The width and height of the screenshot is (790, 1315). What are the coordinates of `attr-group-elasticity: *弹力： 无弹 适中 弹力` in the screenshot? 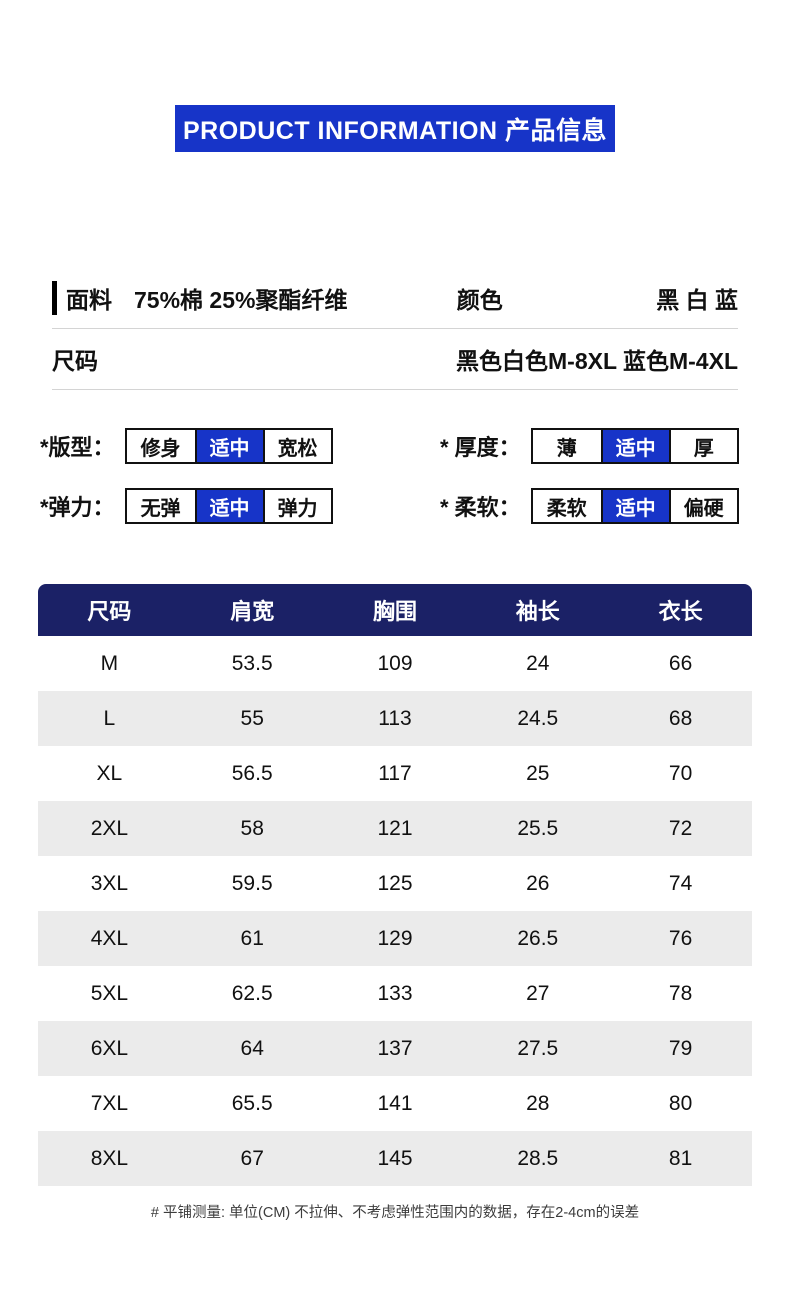 It's located at (217, 506).